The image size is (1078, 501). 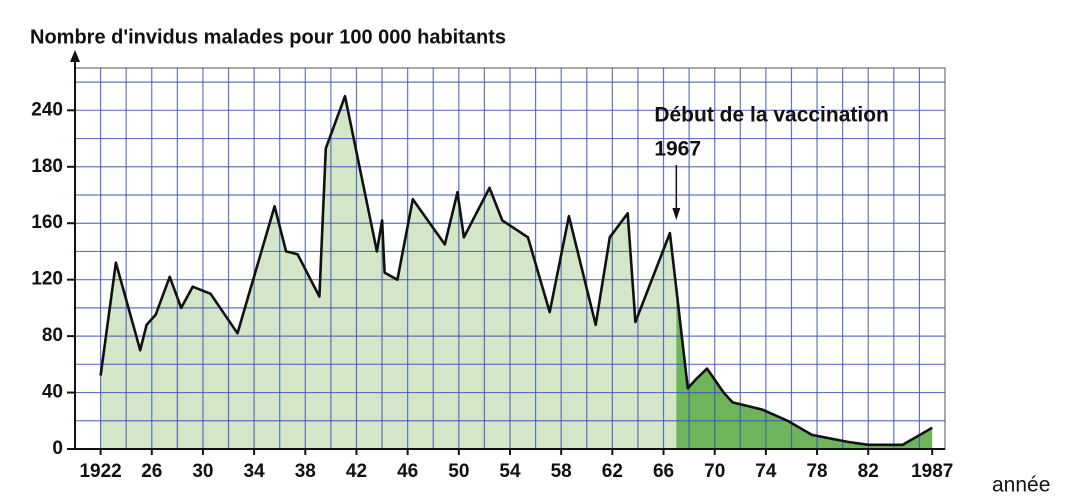 What do you see at coordinates (255, 471) in the screenshot?
I see `x-tick-label: 34` at bounding box center [255, 471].